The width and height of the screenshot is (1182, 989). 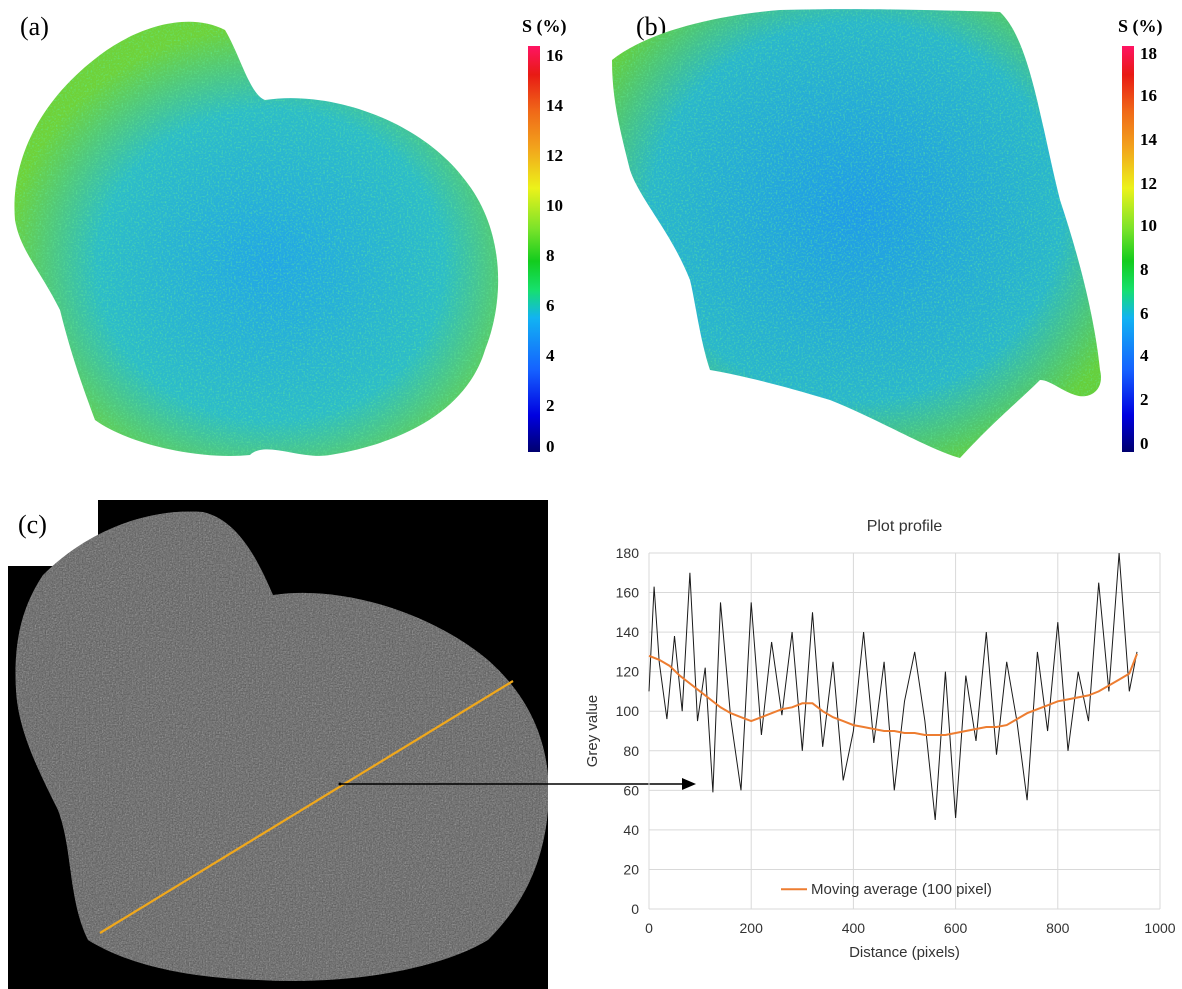 What do you see at coordinates (1144, 355) in the screenshot?
I see `colorbar-2-tick: 4` at bounding box center [1144, 355].